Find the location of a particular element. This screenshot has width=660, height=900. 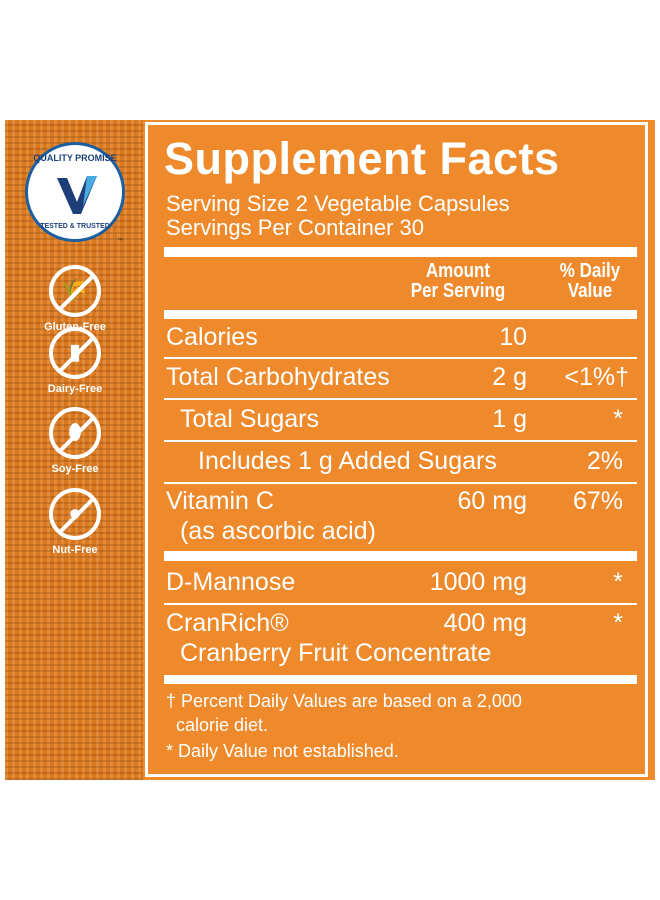

footnote-daily-values-cont: calorie diet. is located at coordinates (222, 725).